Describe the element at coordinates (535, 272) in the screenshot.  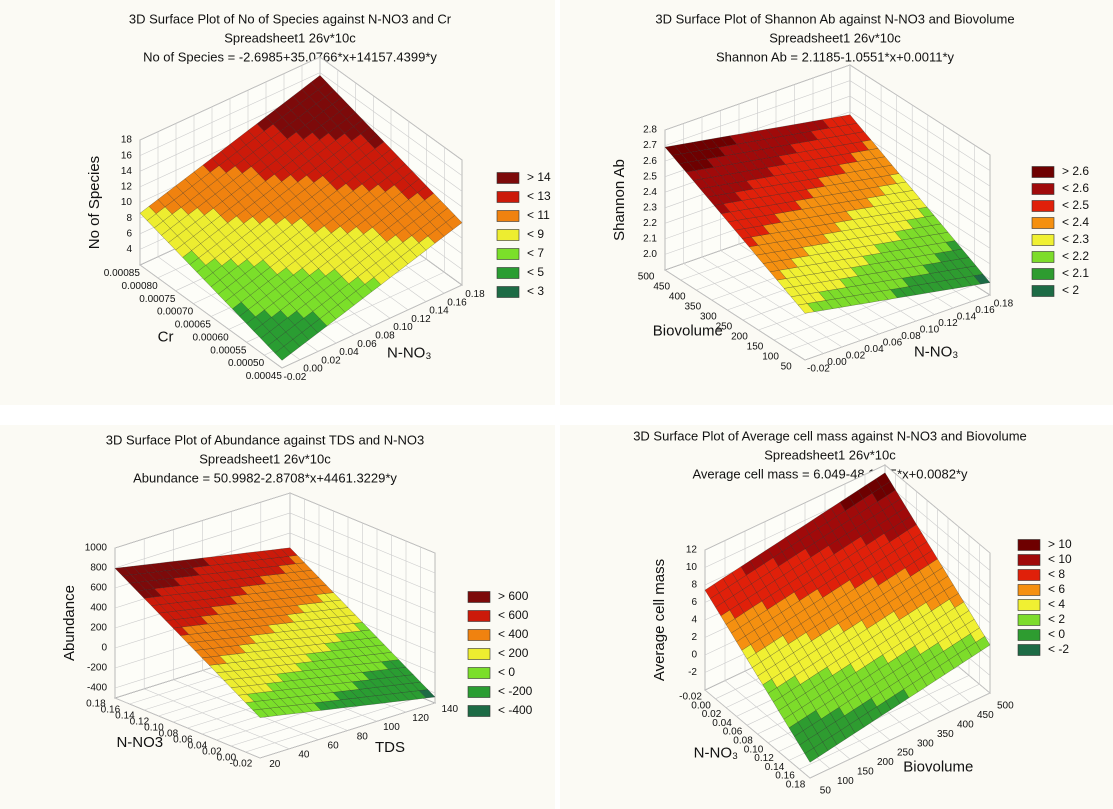
I see `legend-label: < 5` at that location.